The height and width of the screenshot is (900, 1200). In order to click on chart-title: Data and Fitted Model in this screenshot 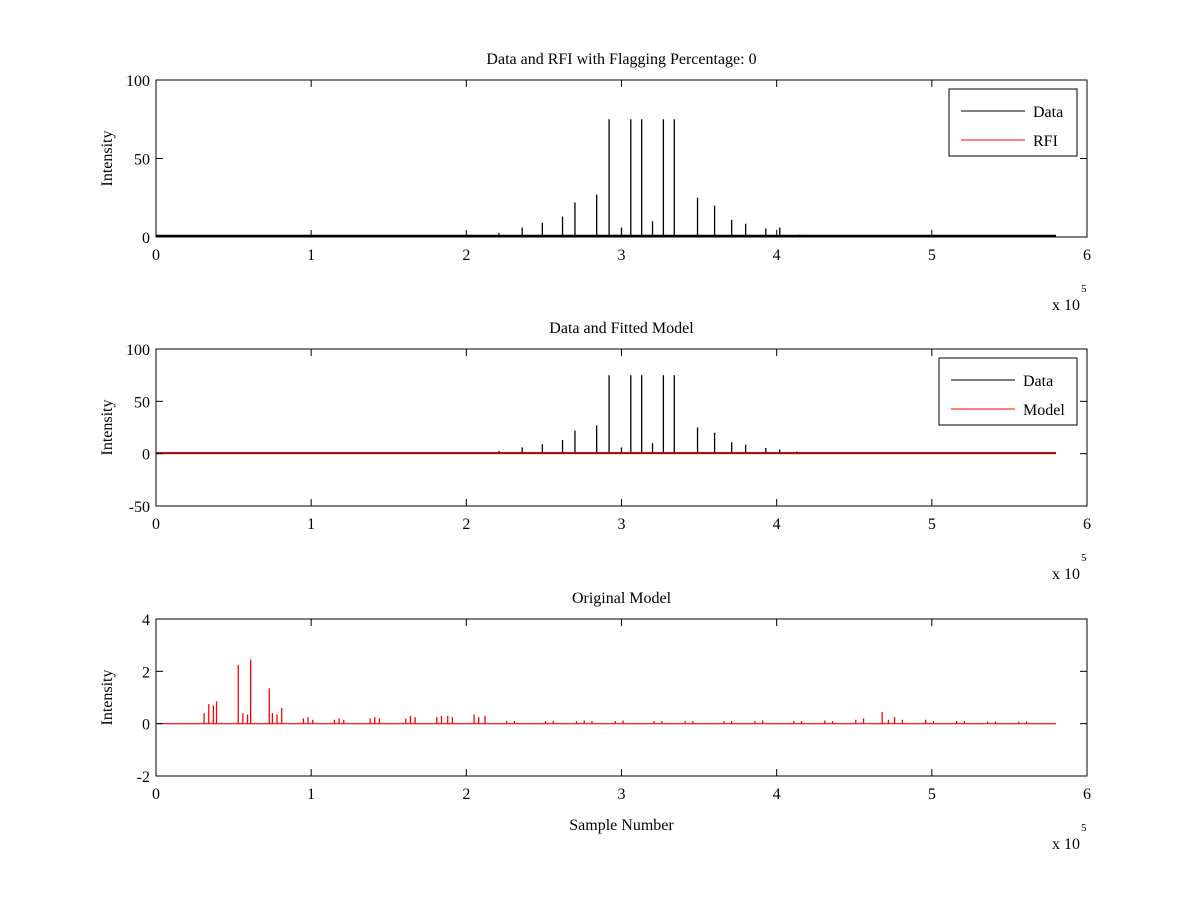, I will do `click(621, 328)`.